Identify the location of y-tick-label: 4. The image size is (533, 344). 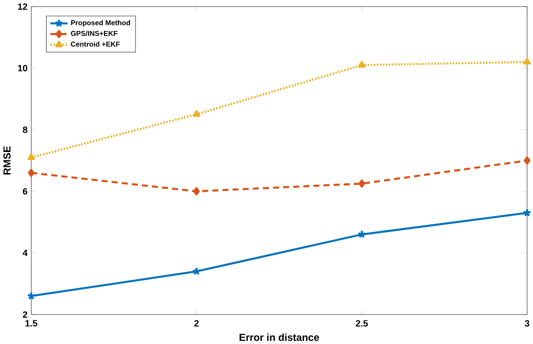
(25, 253).